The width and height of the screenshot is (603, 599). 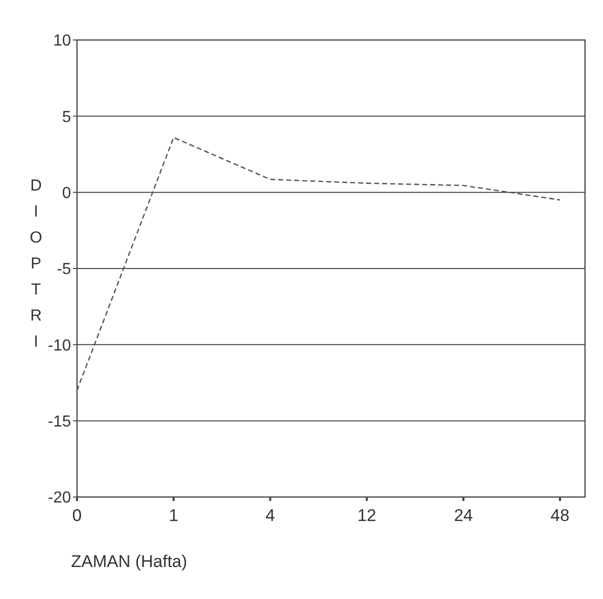 I want to click on y-tick-label: 10, so click(x=62, y=41).